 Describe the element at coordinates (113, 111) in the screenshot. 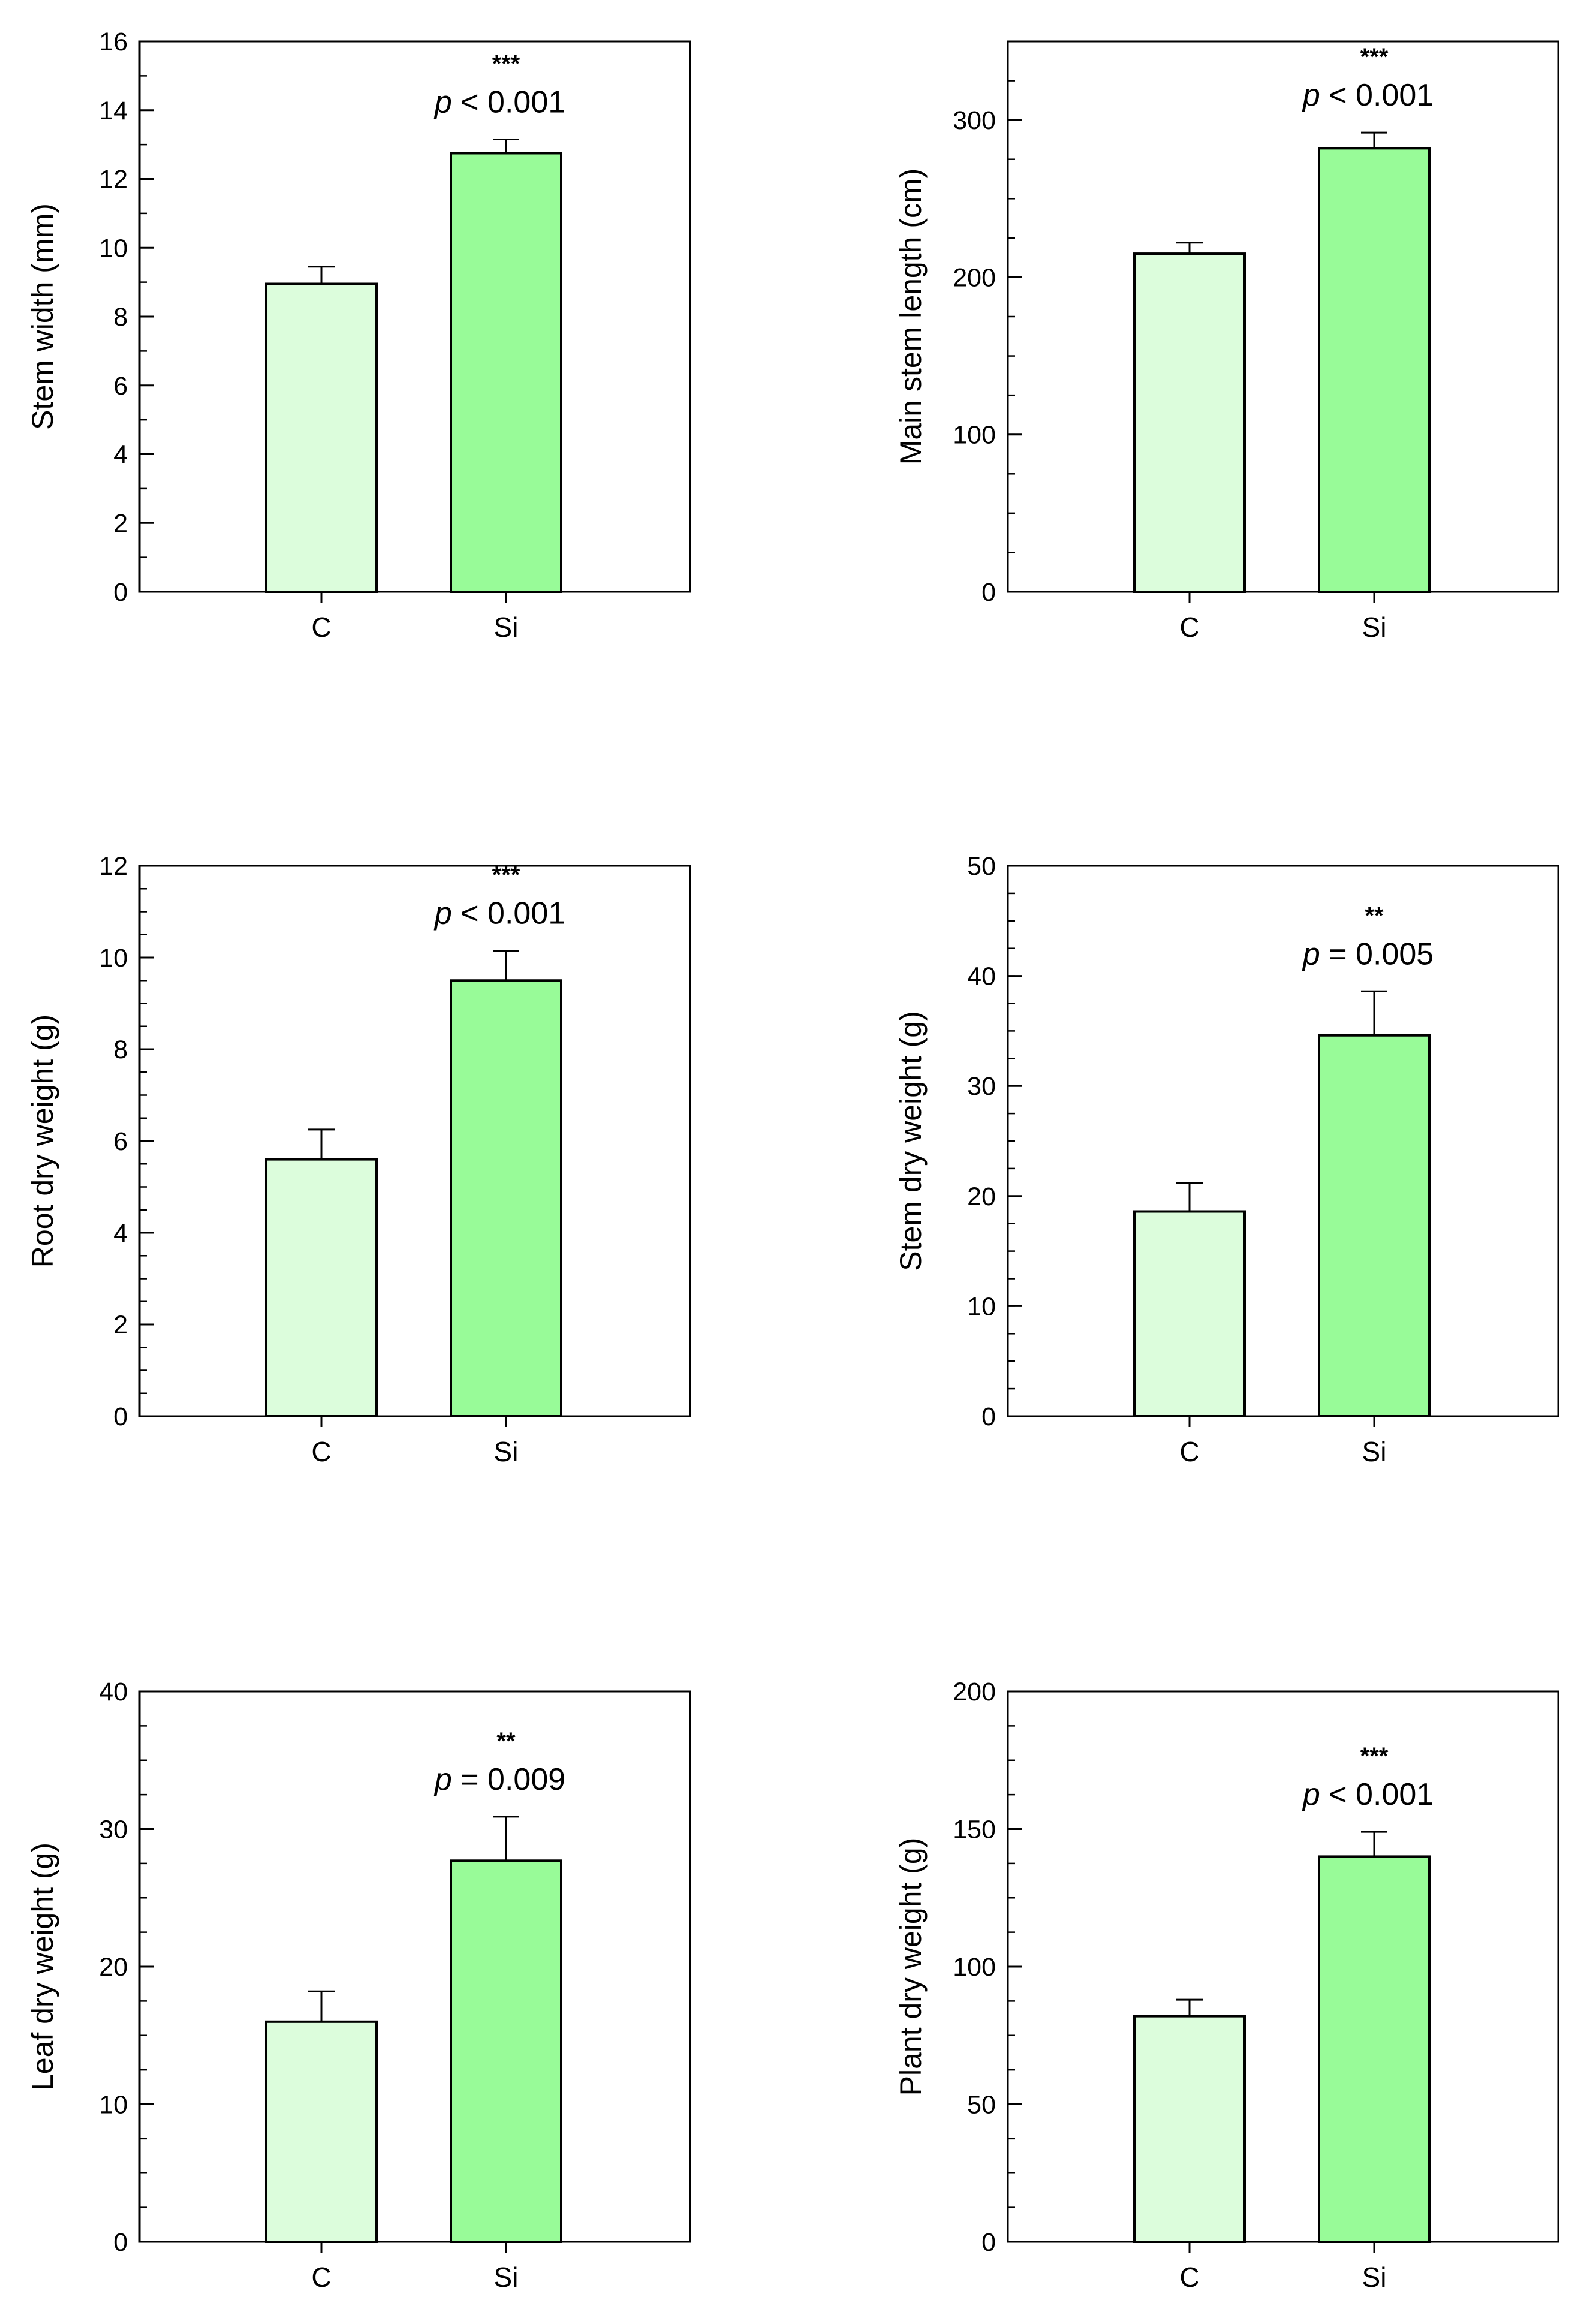

I see `y-tick-label: 14` at that location.